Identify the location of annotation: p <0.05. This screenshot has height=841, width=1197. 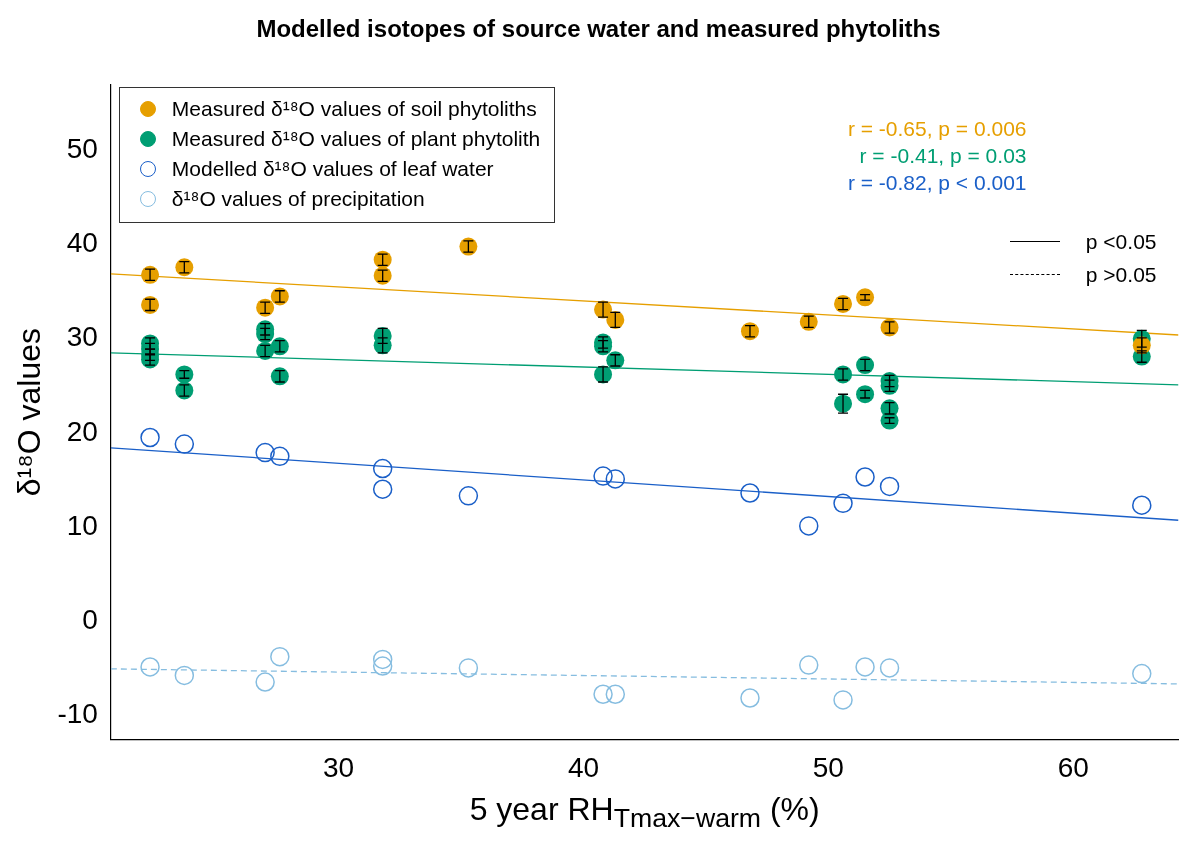
(1121, 241).